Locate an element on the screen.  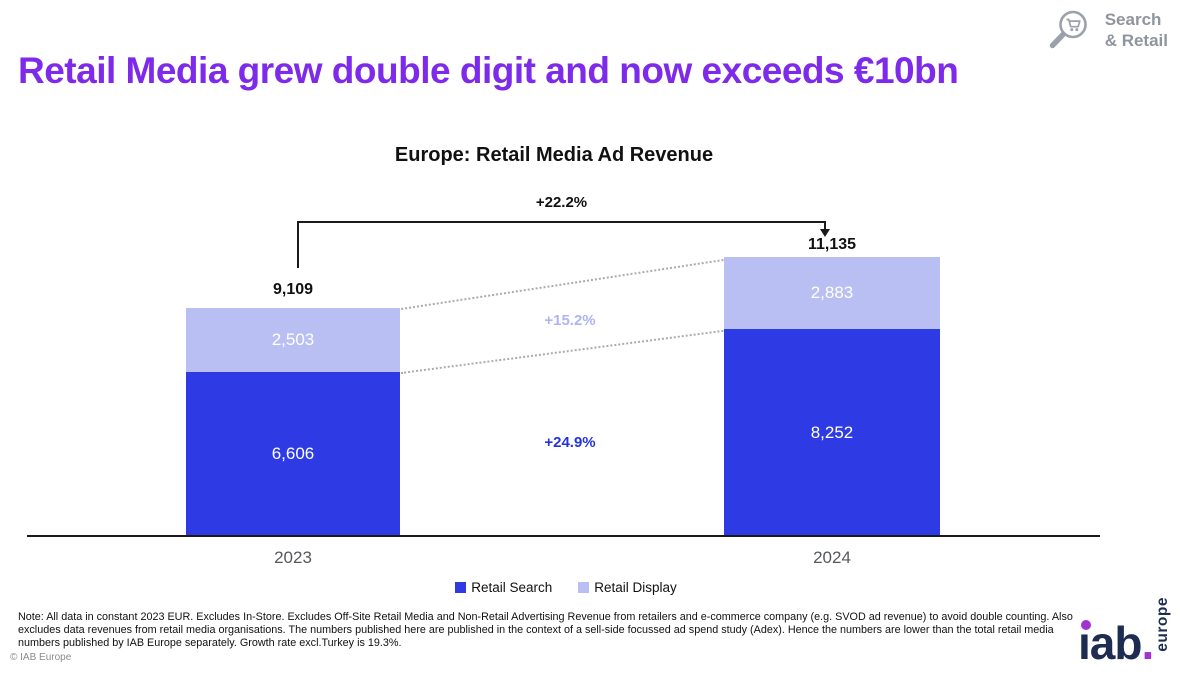
bar-2023-search-value: 6,606 is located at coordinates (293, 453).